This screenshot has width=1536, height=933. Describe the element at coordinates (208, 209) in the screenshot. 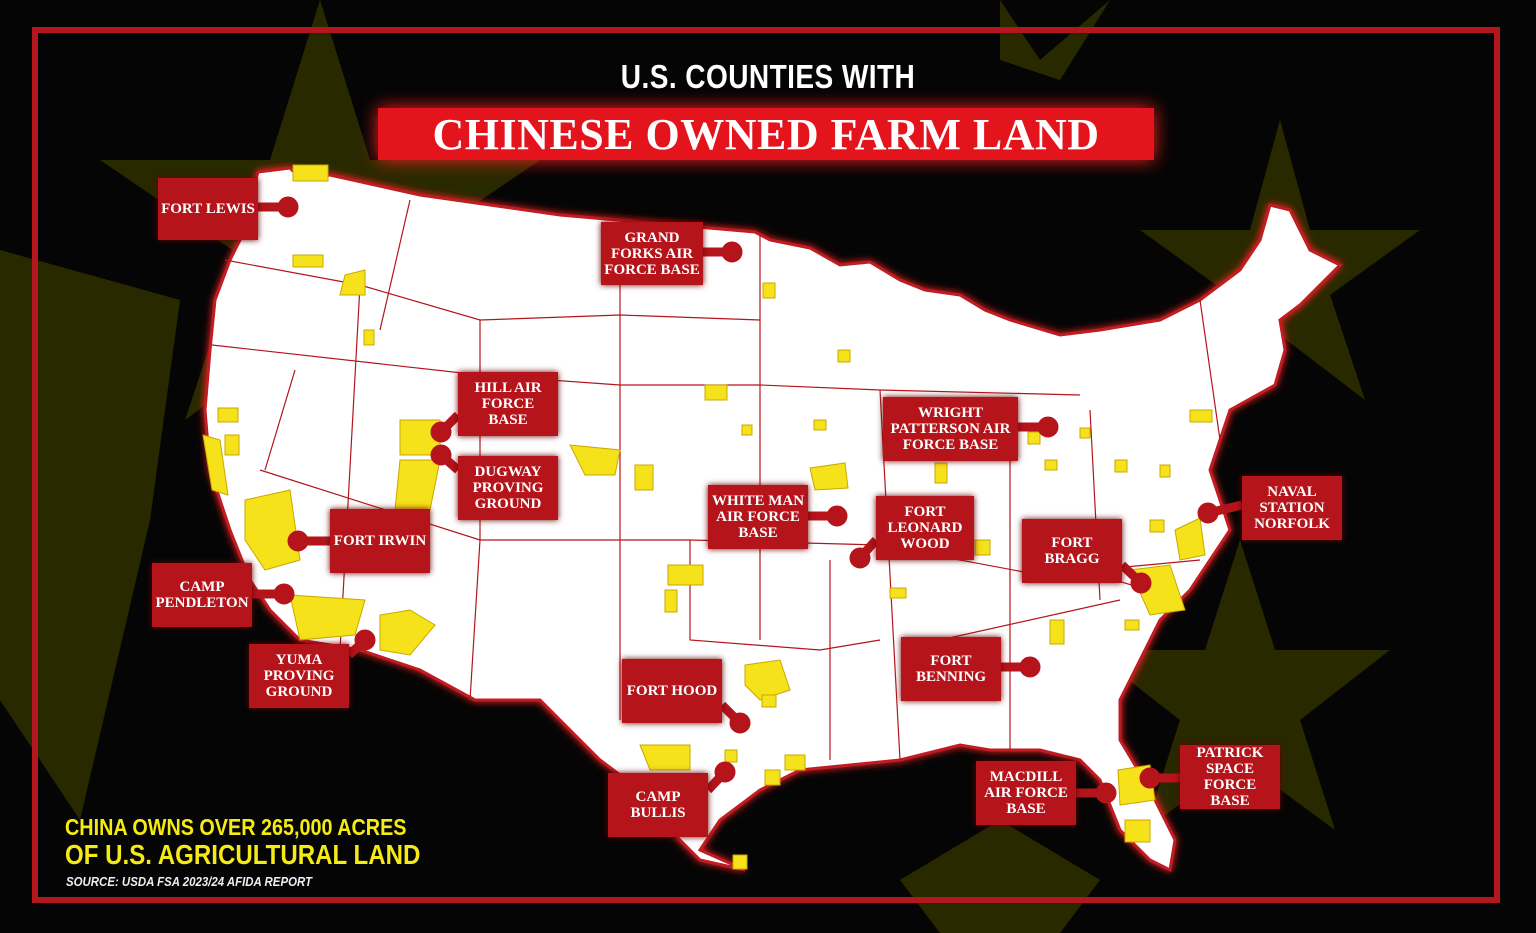

I see `callout-fort-lewis: FORT LEWIS` at that location.